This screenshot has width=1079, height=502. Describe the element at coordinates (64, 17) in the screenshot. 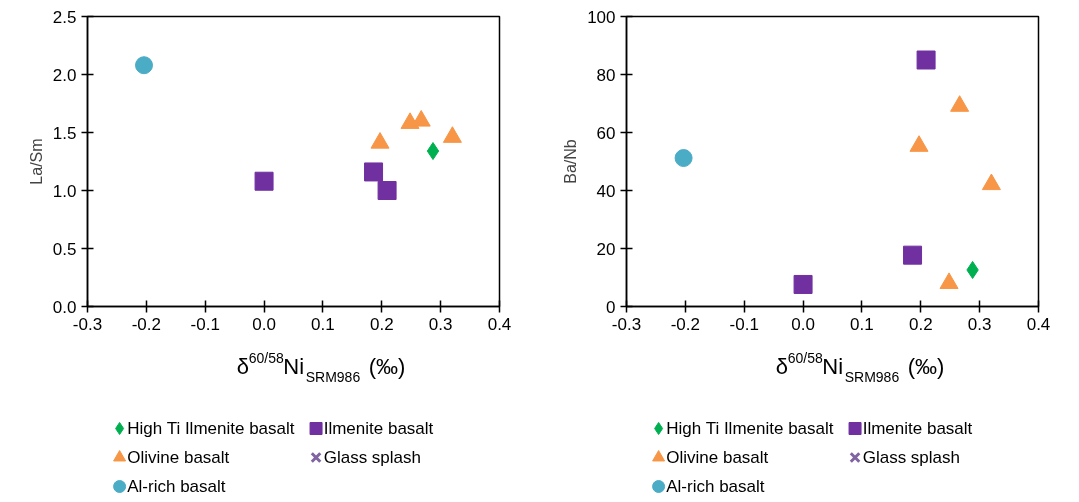

I see `y-tick-label: 2.5` at that location.